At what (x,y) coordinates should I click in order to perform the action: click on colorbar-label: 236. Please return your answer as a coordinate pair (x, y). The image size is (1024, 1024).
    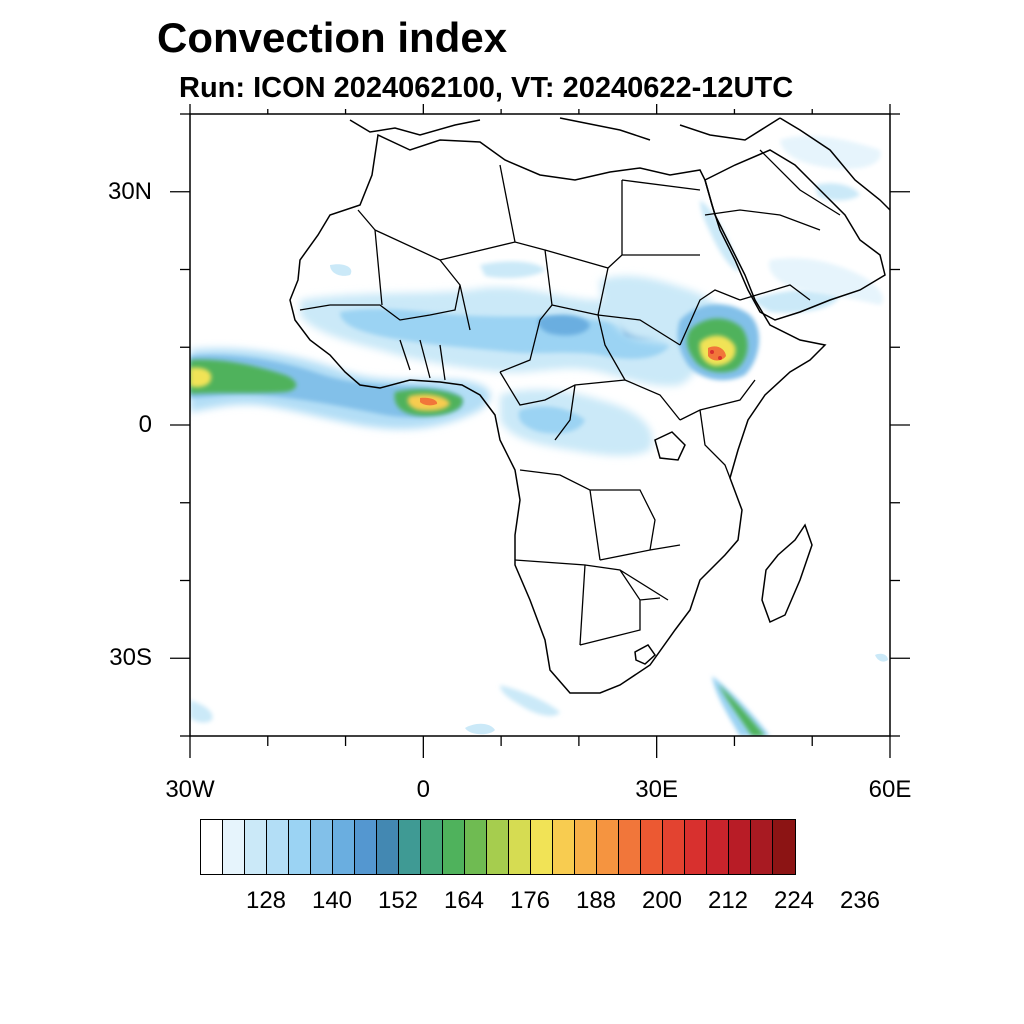
    Looking at the image, I should click on (860, 900).